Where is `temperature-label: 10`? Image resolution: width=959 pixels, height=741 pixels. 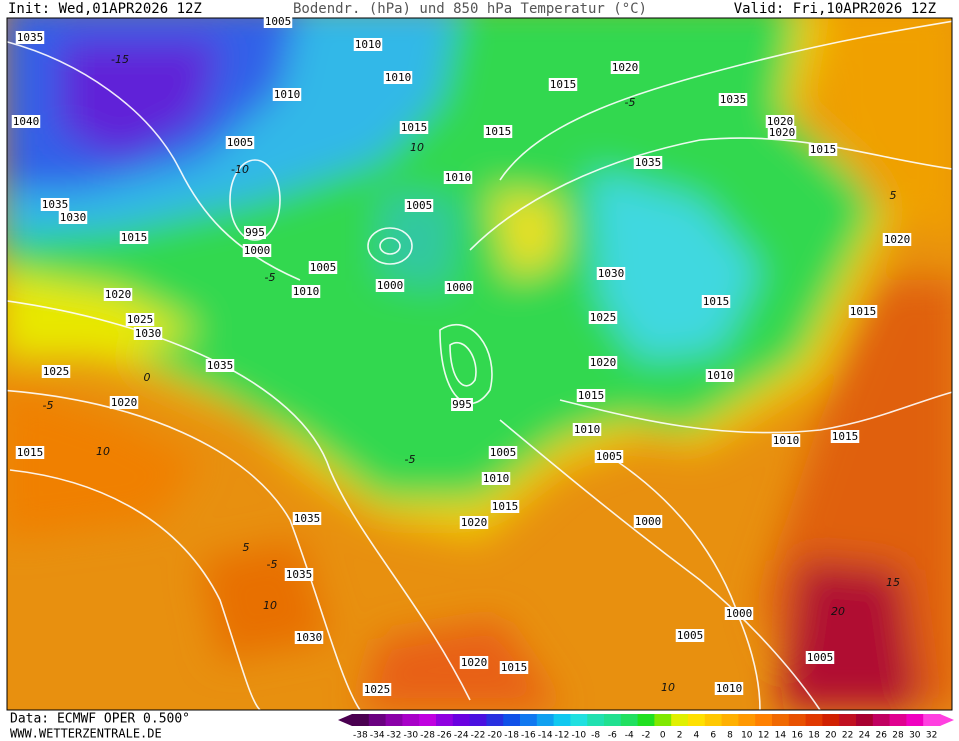
temperature-label: 10 is located at coordinates (417, 147).